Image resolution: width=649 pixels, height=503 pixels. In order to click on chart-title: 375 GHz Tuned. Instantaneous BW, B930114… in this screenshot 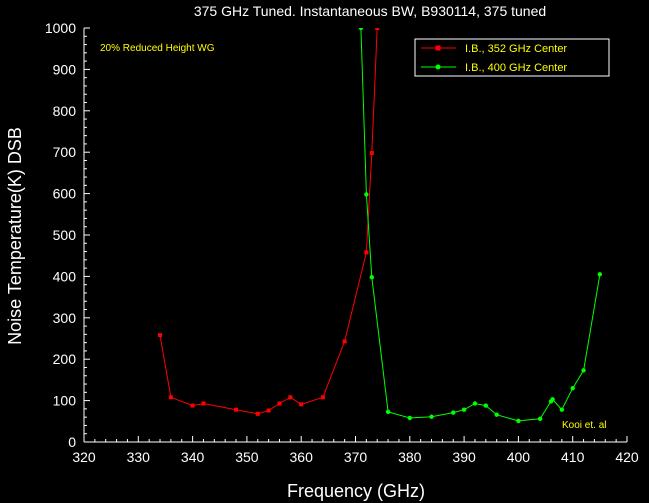, I will do `click(370, 11)`.